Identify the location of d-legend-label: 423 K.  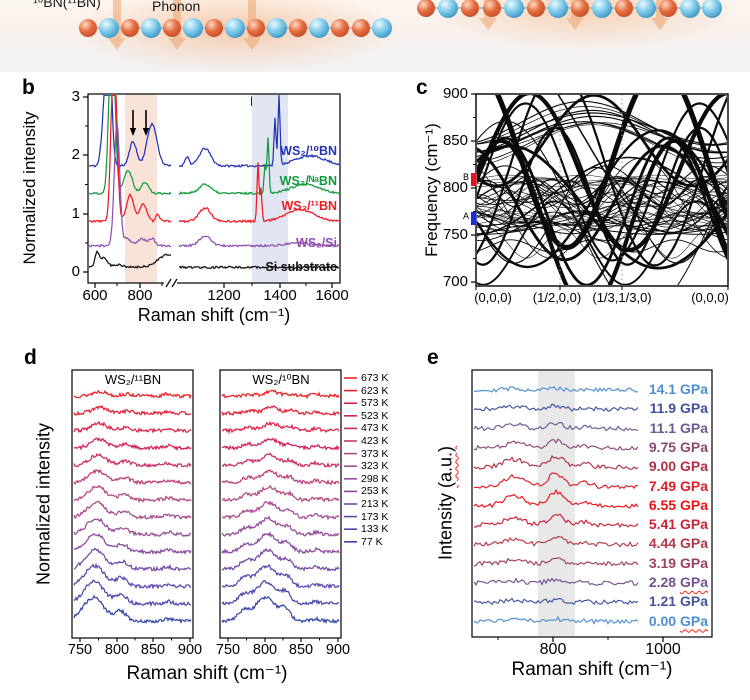
(375, 441).